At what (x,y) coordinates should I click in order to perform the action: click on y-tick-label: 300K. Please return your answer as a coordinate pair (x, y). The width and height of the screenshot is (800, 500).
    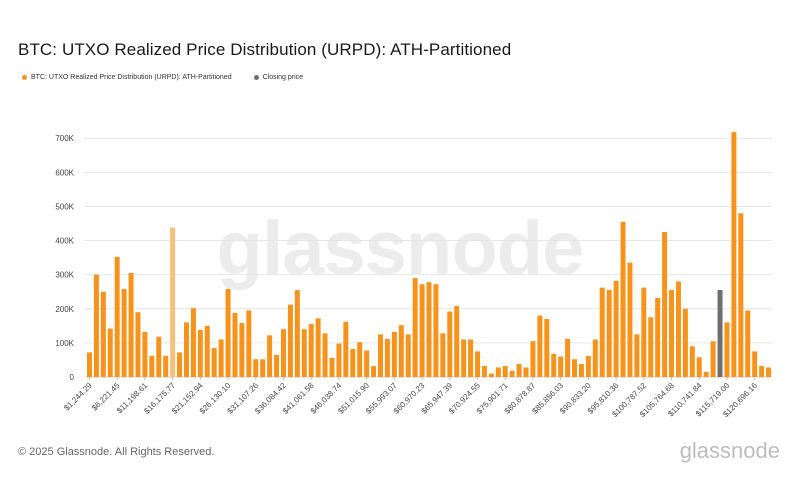
    Looking at the image, I should click on (64, 275).